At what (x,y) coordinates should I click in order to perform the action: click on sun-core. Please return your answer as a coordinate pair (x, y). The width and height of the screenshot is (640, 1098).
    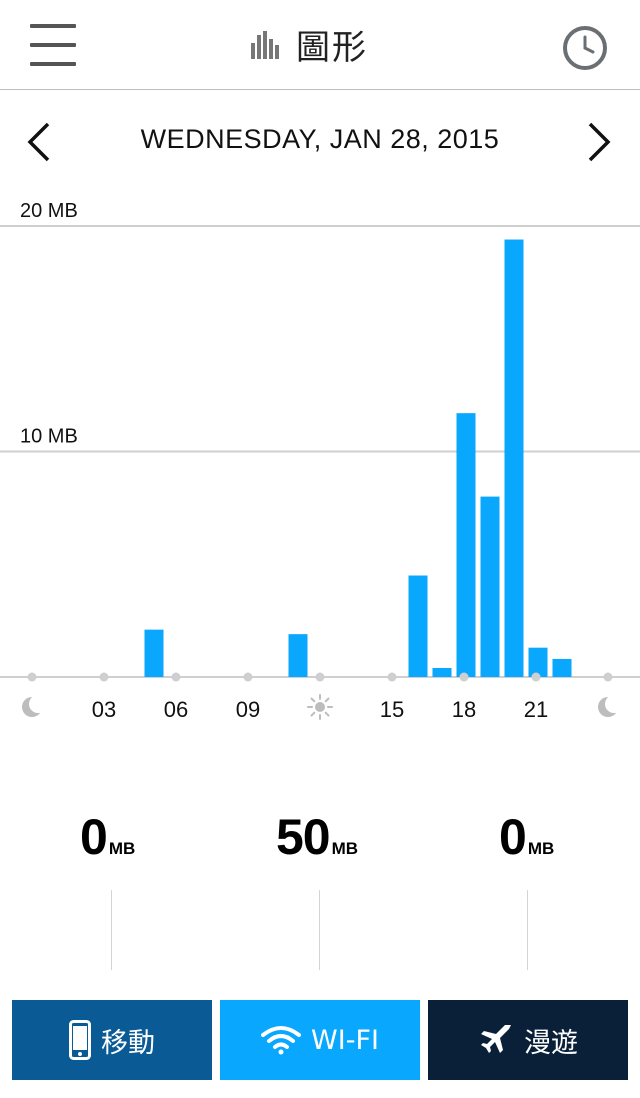
    Looking at the image, I should click on (320, 707).